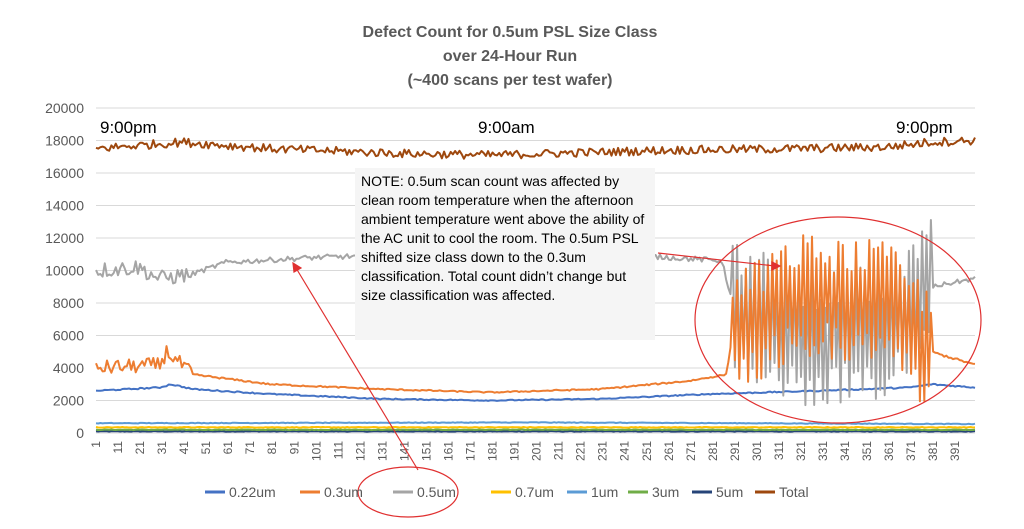  Describe the element at coordinates (889, 451) in the screenshot. I see `x-tick-label: 361` at that location.